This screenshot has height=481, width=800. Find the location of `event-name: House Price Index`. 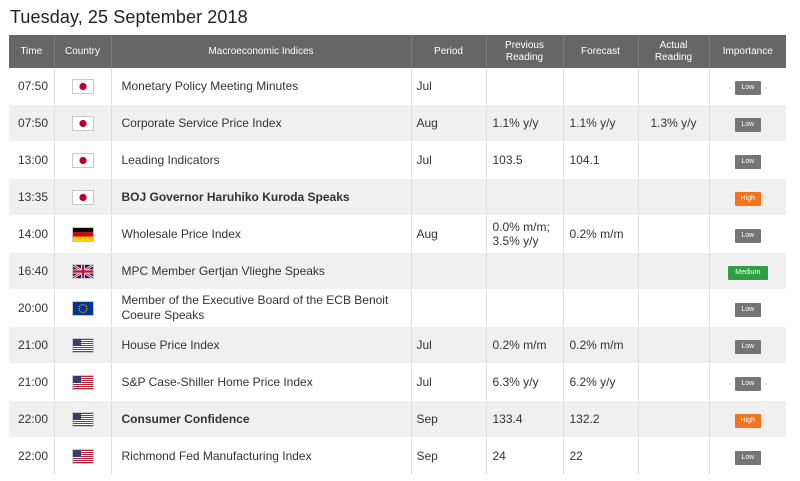

event-name: House Price Index is located at coordinates (260, 345).